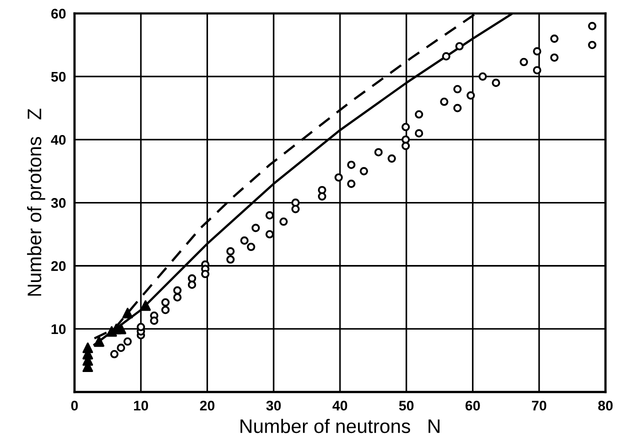 The width and height of the screenshot is (621, 448). Describe the element at coordinates (58, 139) in the screenshot. I see `y-tick-label: 40` at that location.